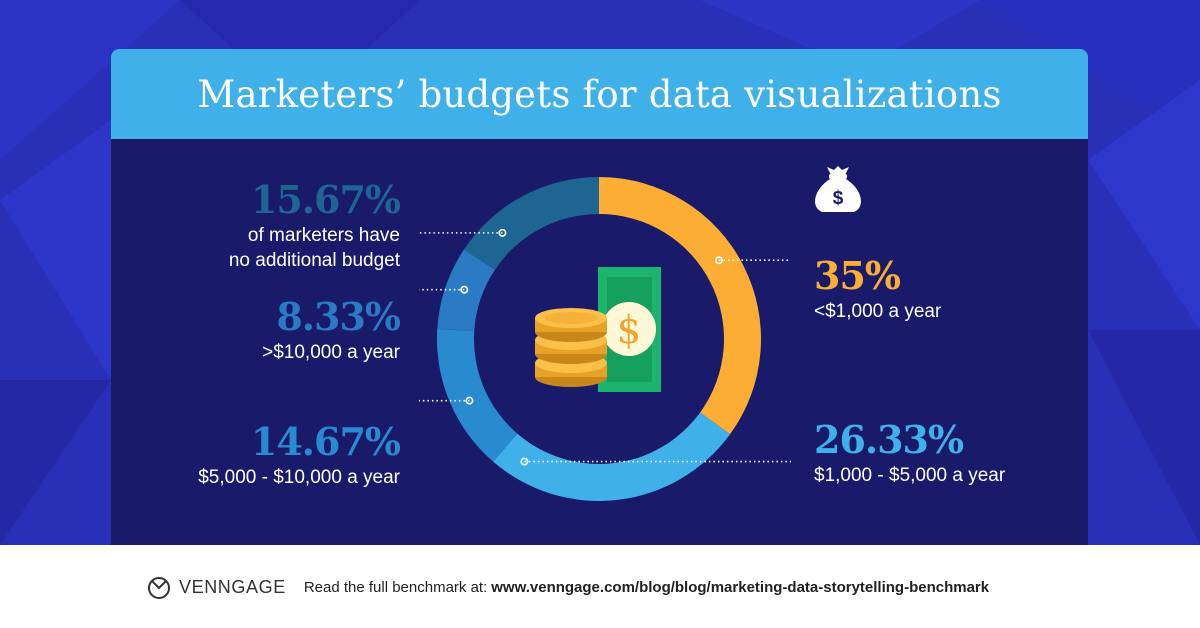 This screenshot has height=628, width=1200. Describe the element at coordinates (232, 586) in the screenshot. I see `brand-name: VENNGAGE` at that location.